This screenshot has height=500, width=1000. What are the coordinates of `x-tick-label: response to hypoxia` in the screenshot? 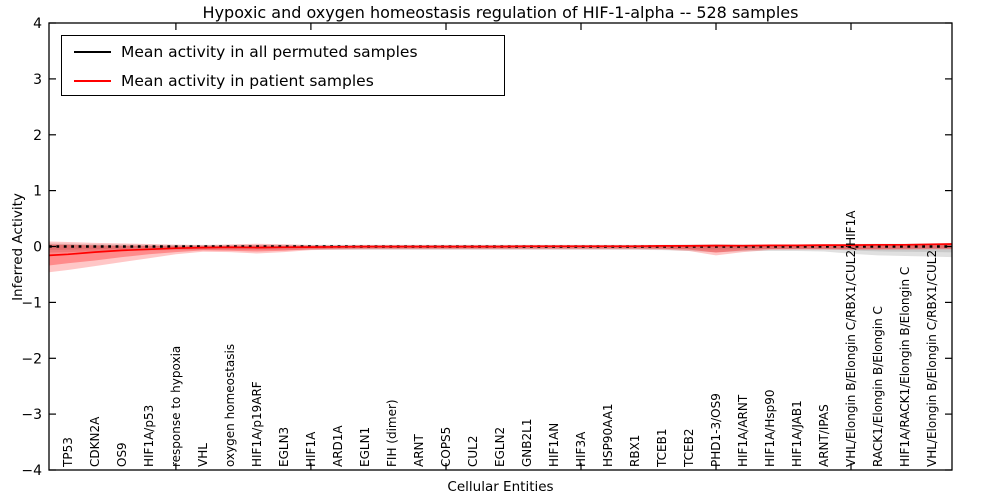 It's located at (176, 406).